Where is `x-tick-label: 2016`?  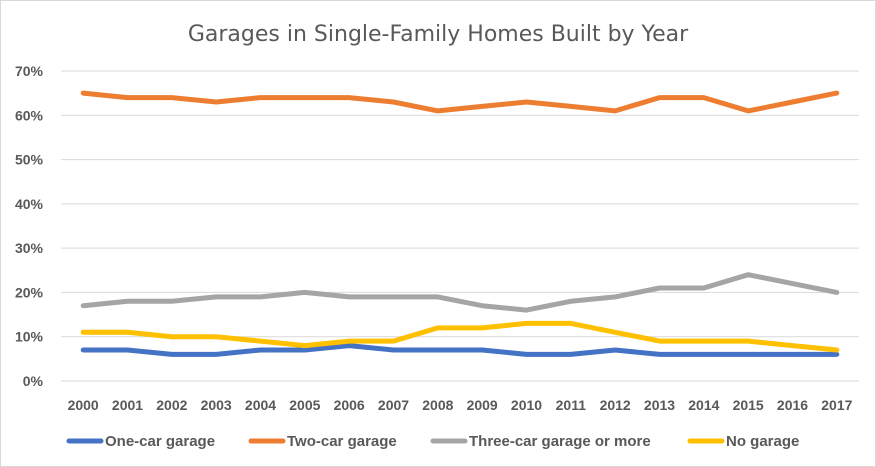
x-tick-label: 2016 is located at coordinates (792, 405).